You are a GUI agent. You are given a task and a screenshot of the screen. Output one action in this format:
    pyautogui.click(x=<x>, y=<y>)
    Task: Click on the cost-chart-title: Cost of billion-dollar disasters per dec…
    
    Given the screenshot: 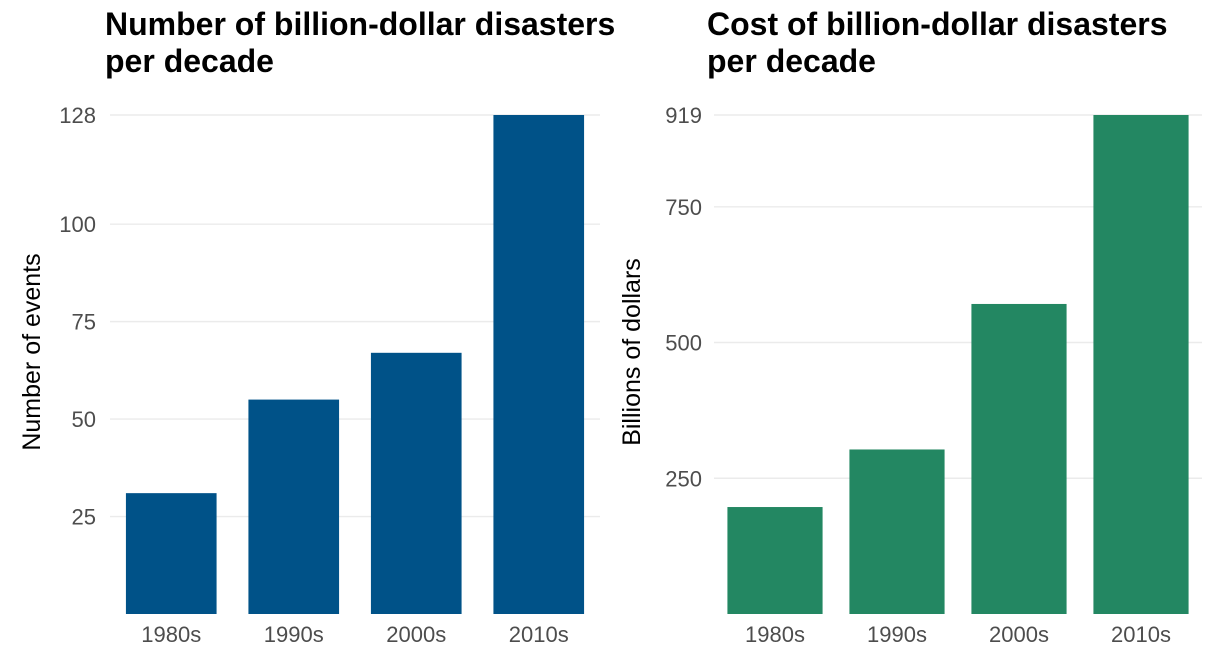 What is the action you would take?
    pyautogui.click(x=937, y=43)
    